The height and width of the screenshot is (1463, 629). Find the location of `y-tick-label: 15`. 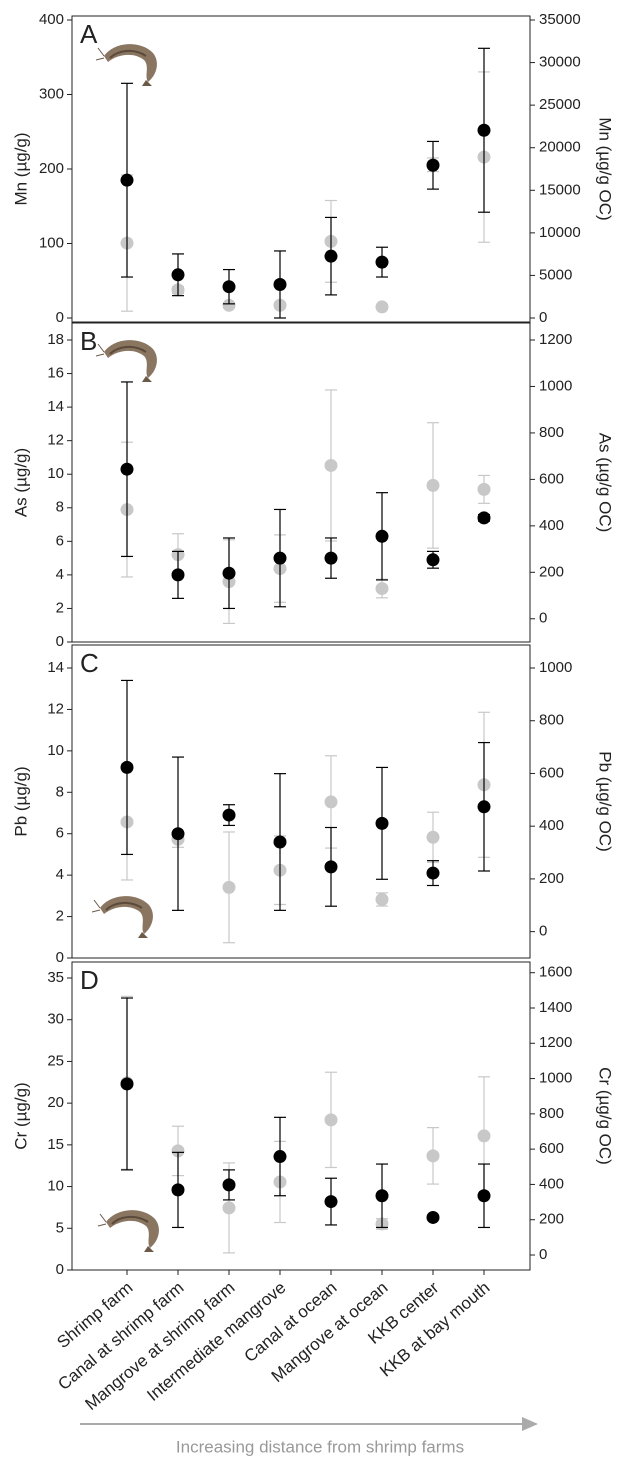

y-tick-label: 15 is located at coordinates (55, 1144).